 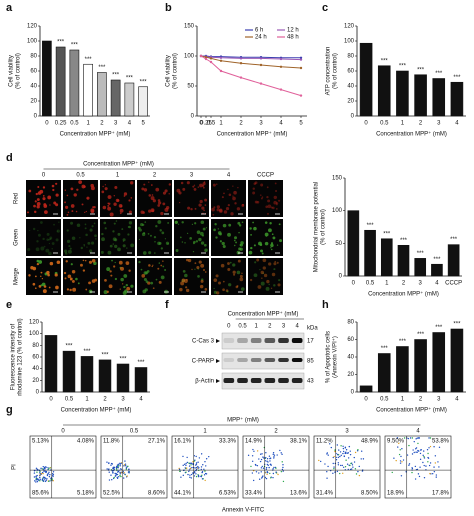 What do you see at coordinates (310, 362) in the screenshot?
I see `kda-label: 85` at bounding box center [310, 362].